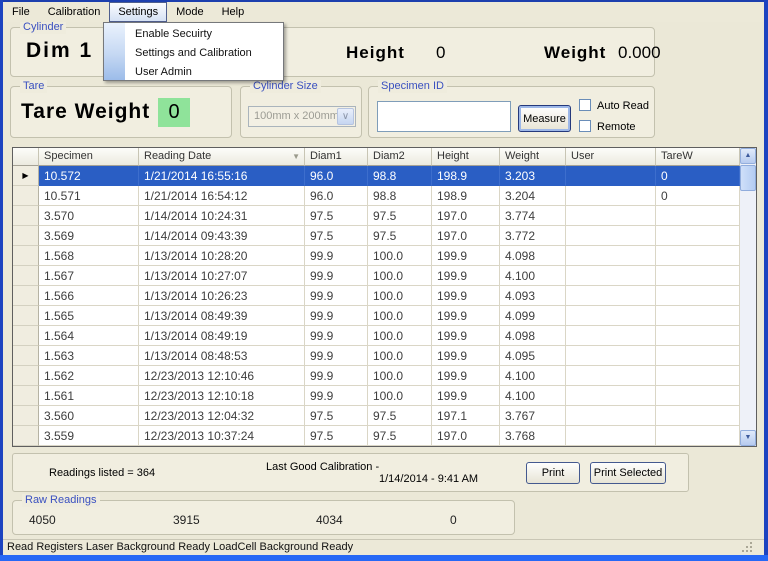 This screenshot has height=561, width=768. Describe the element at coordinates (26, 176) in the screenshot. I see `row-selector: ▶` at that location.